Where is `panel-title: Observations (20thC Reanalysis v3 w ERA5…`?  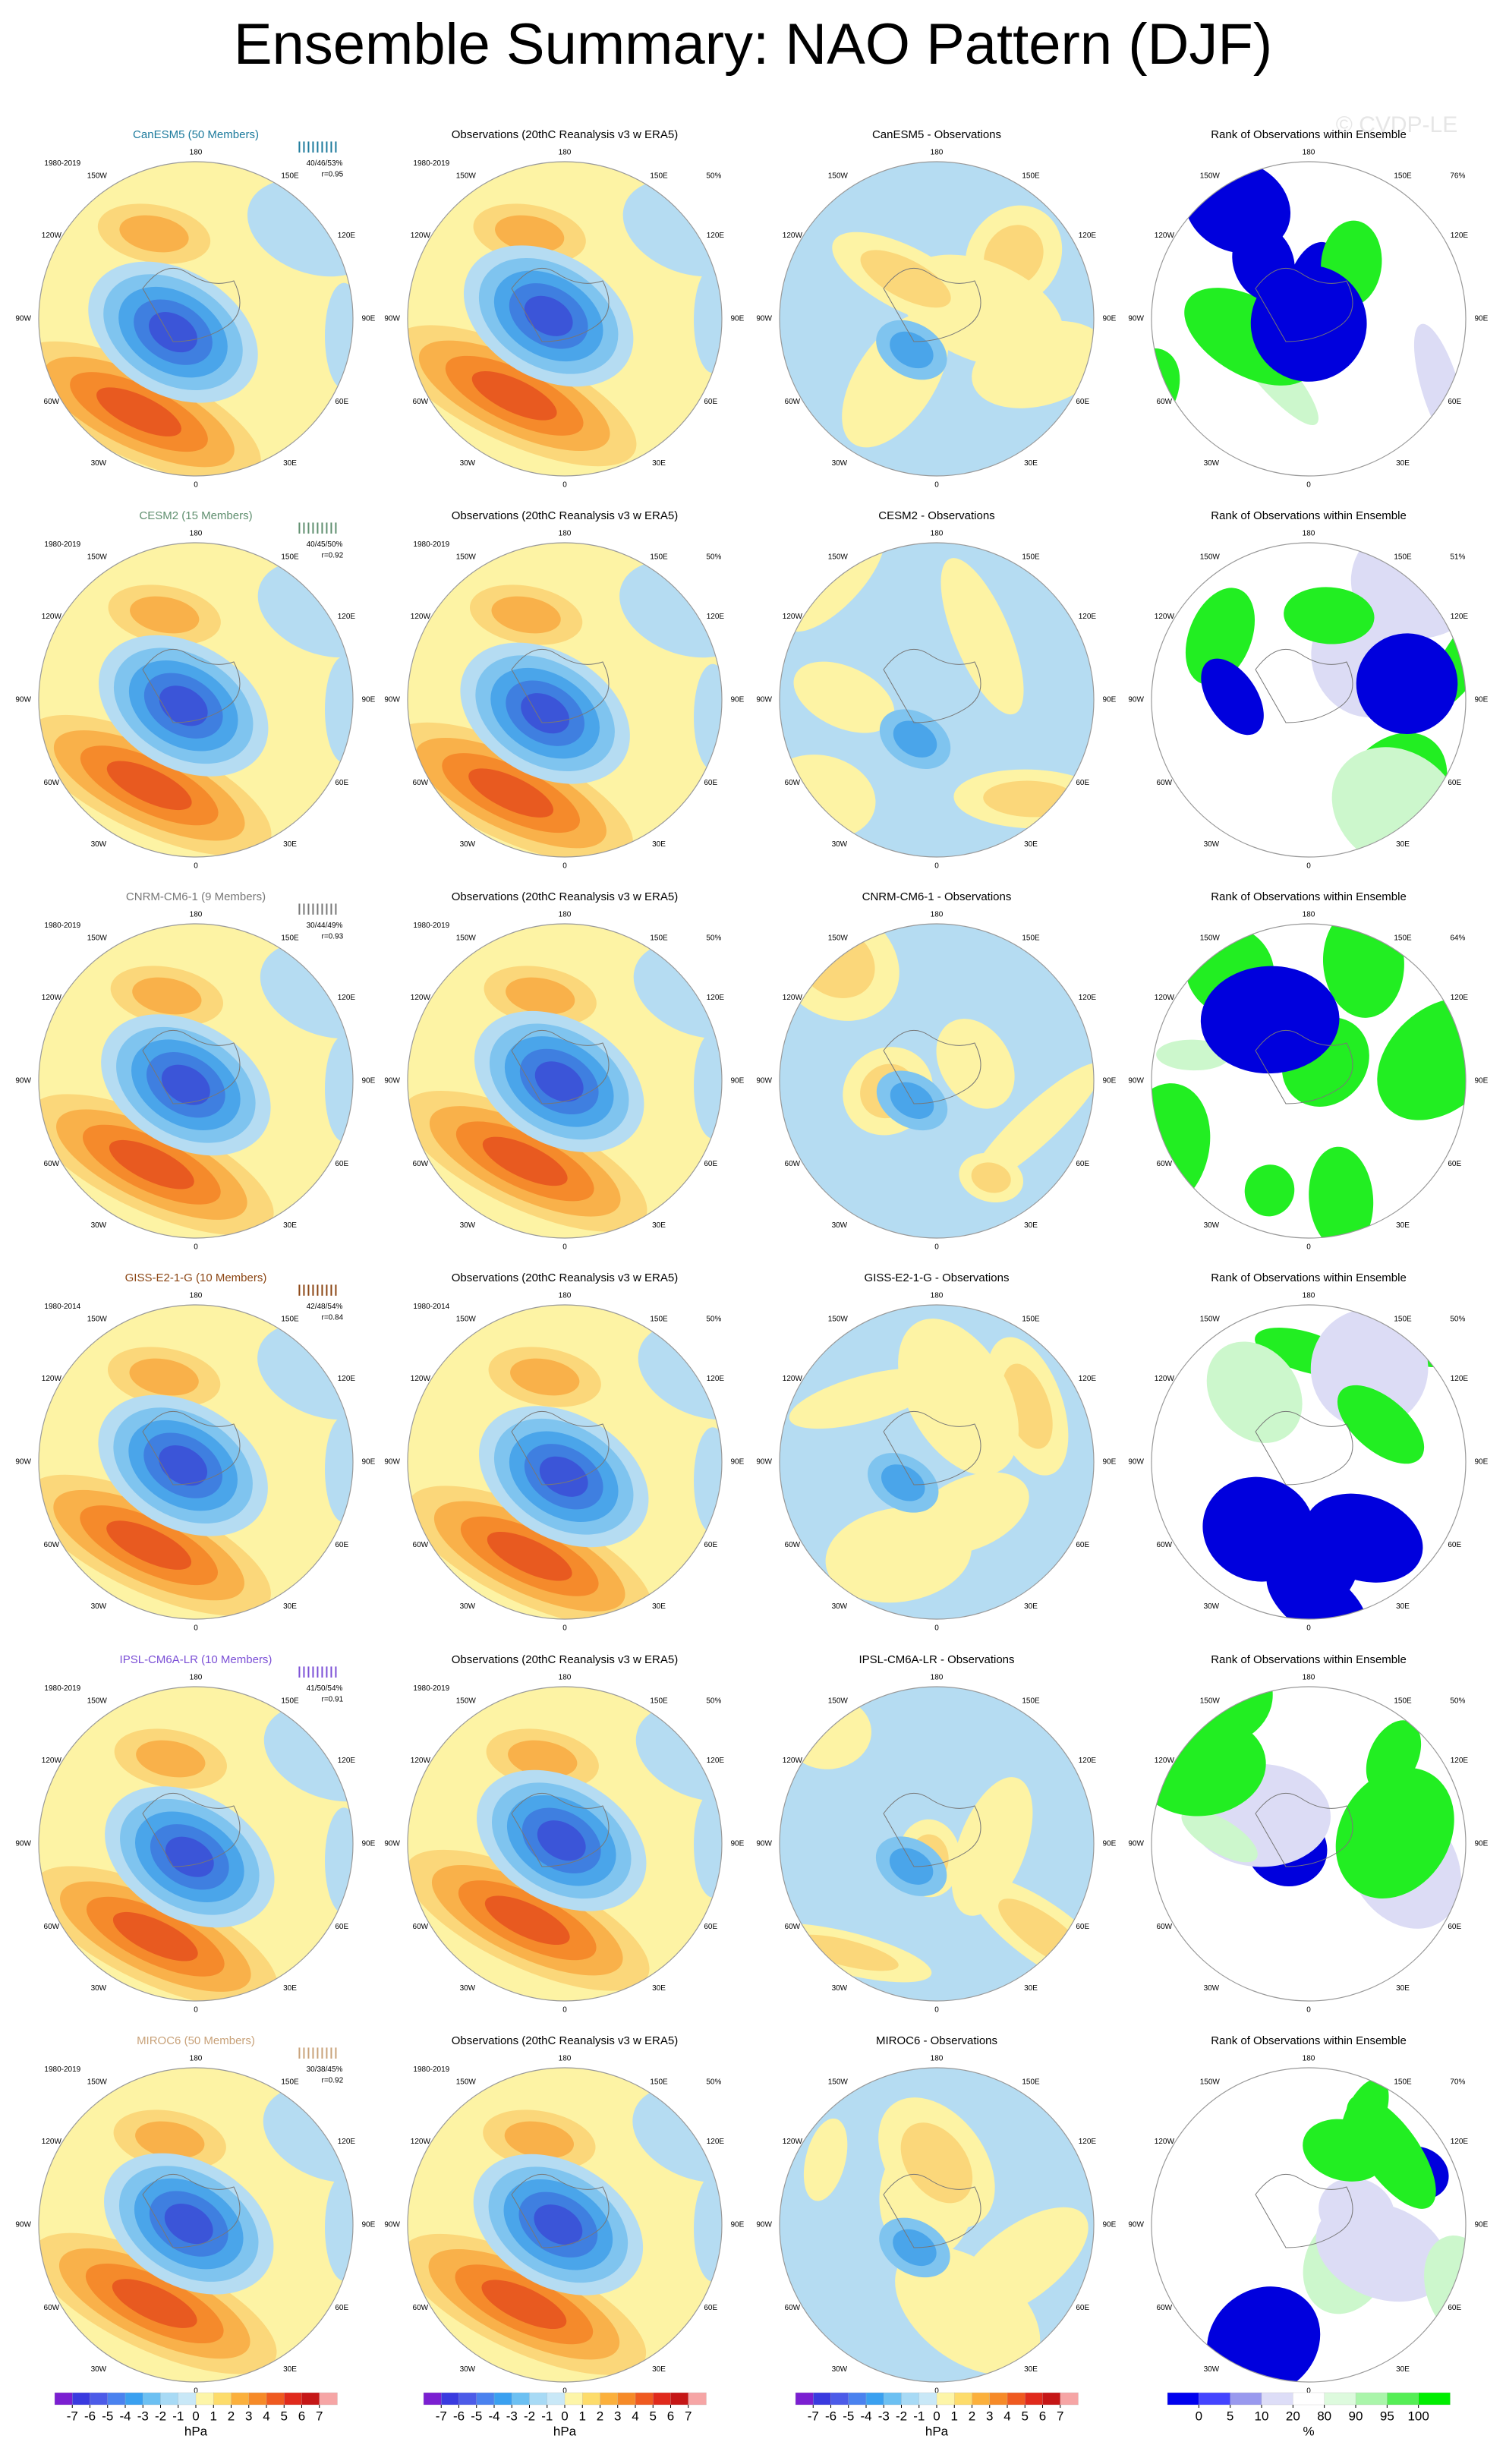 panel-title: Observations (20thC Reanalysis v3 w ERA5… is located at coordinates (565, 134).